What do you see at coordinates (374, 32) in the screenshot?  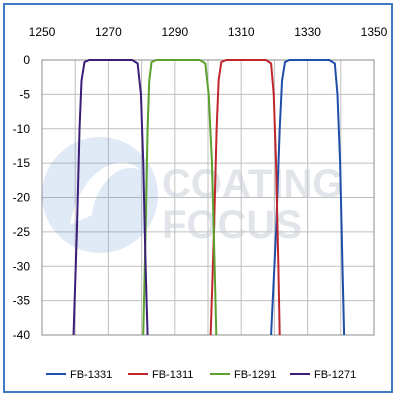 I see `x-tick-label: 1350` at bounding box center [374, 32].